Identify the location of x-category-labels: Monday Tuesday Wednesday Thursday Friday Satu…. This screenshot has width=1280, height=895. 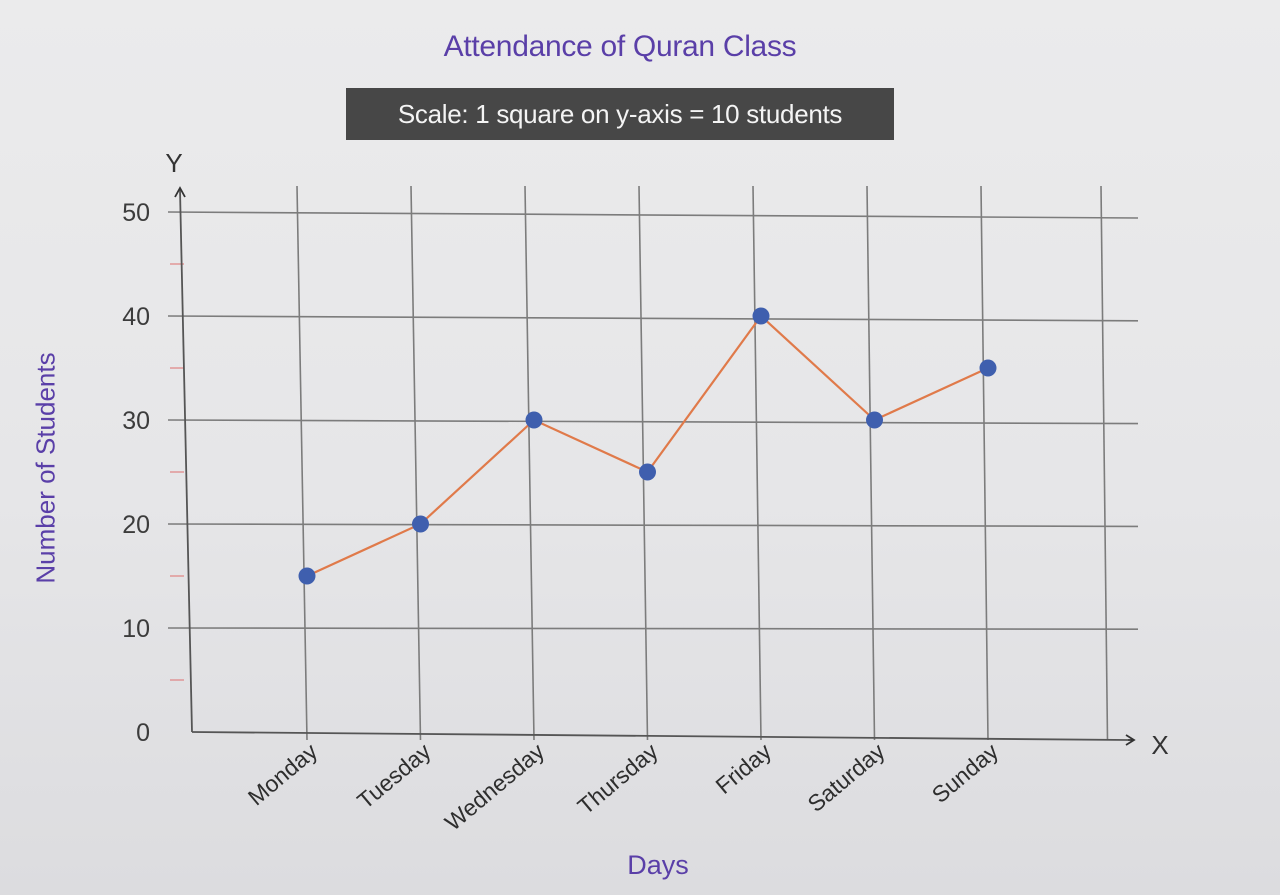
(623, 787).